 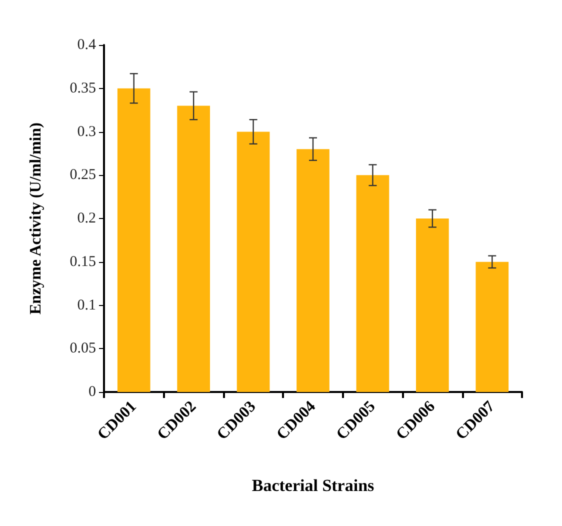 What do you see at coordinates (86, 218) in the screenshot?
I see `y-tick-label: 0.2` at bounding box center [86, 218].